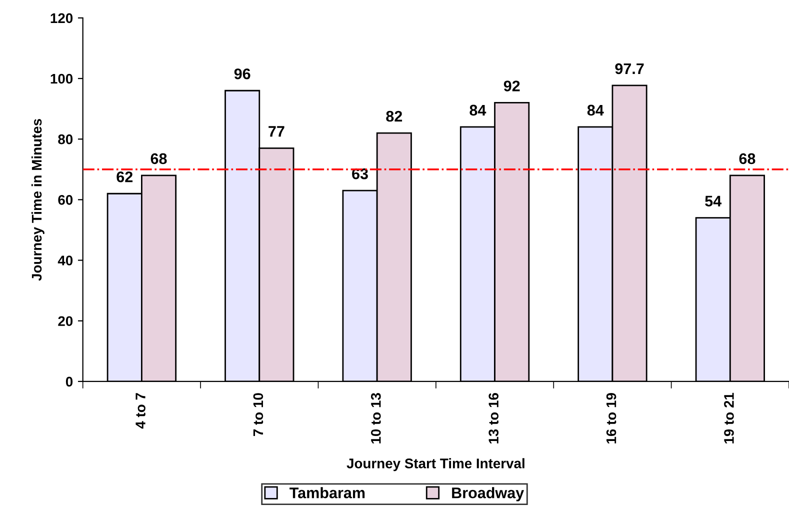 Image resolution: width=789 pixels, height=512 pixels. What do you see at coordinates (629, 68) in the screenshot?
I see `data-label: 97.7` at bounding box center [629, 68].